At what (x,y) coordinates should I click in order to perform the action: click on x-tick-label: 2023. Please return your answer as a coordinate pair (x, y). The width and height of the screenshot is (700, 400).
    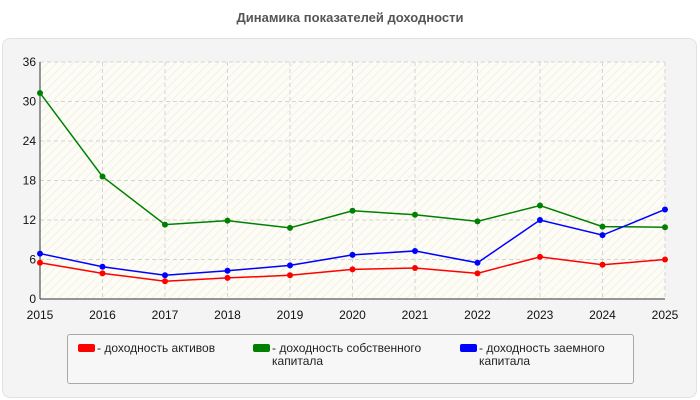
    Looking at the image, I should click on (540, 315).